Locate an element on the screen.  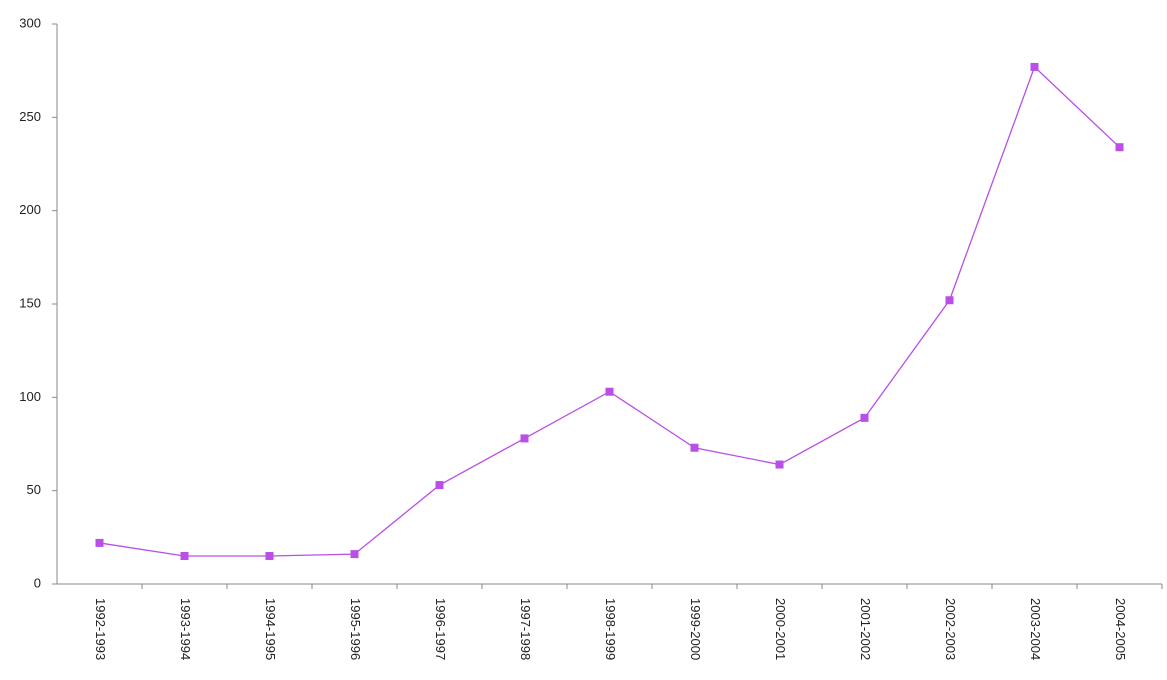
x-tick-label: 1996-1997 is located at coordinates (440, 629).